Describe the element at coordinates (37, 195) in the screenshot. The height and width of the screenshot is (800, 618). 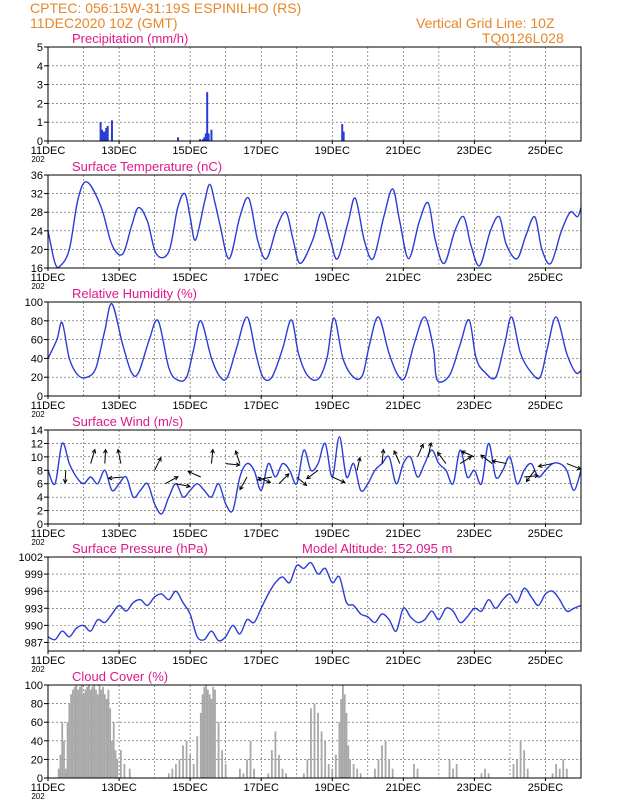
I see `y-tick-label: 32` at that location.